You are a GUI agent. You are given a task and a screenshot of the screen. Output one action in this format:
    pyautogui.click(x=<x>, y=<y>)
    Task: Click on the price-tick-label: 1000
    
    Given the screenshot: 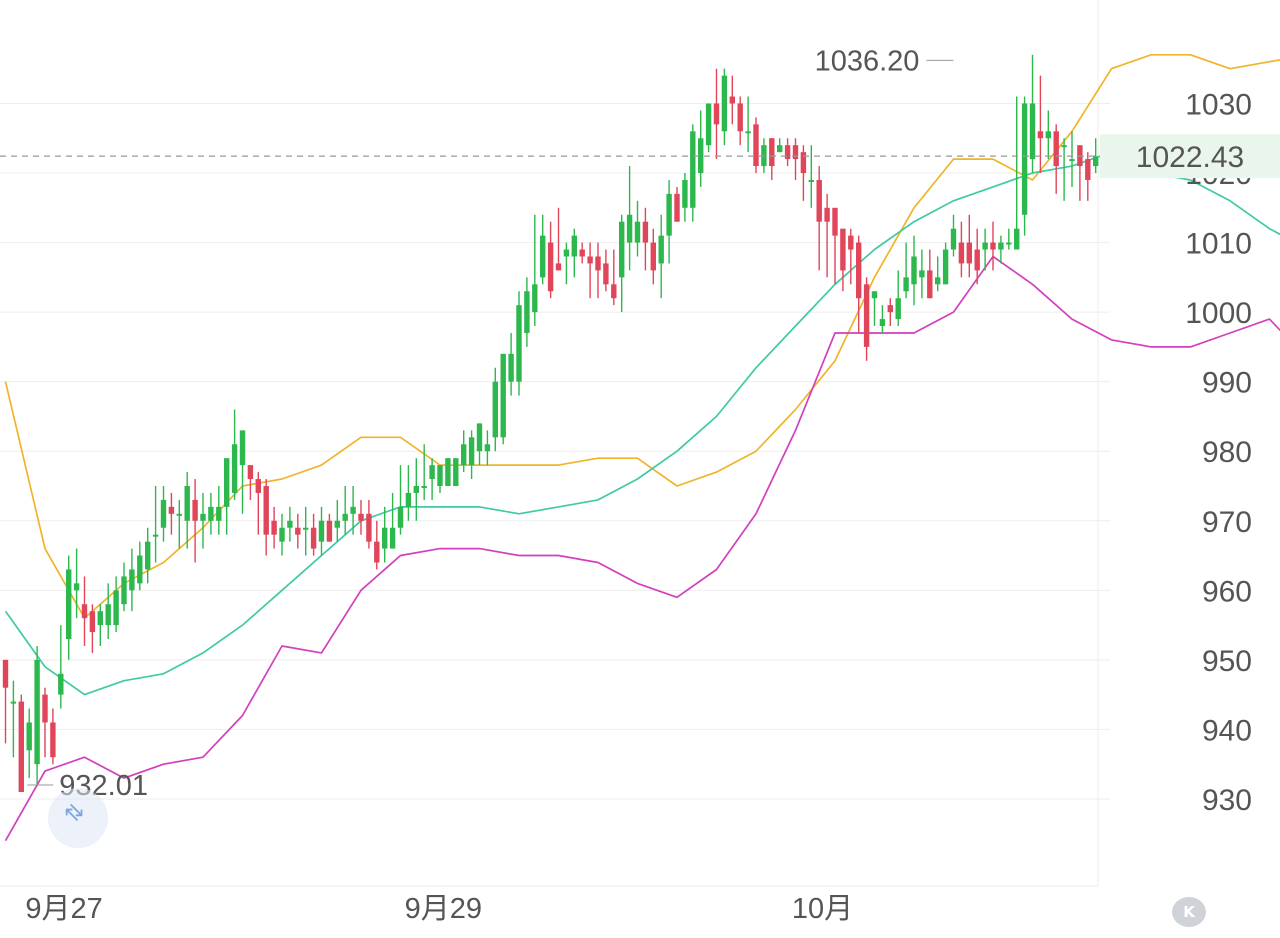 What is the action you would take?
    pyautogui.click(x=1218, y=313)
    